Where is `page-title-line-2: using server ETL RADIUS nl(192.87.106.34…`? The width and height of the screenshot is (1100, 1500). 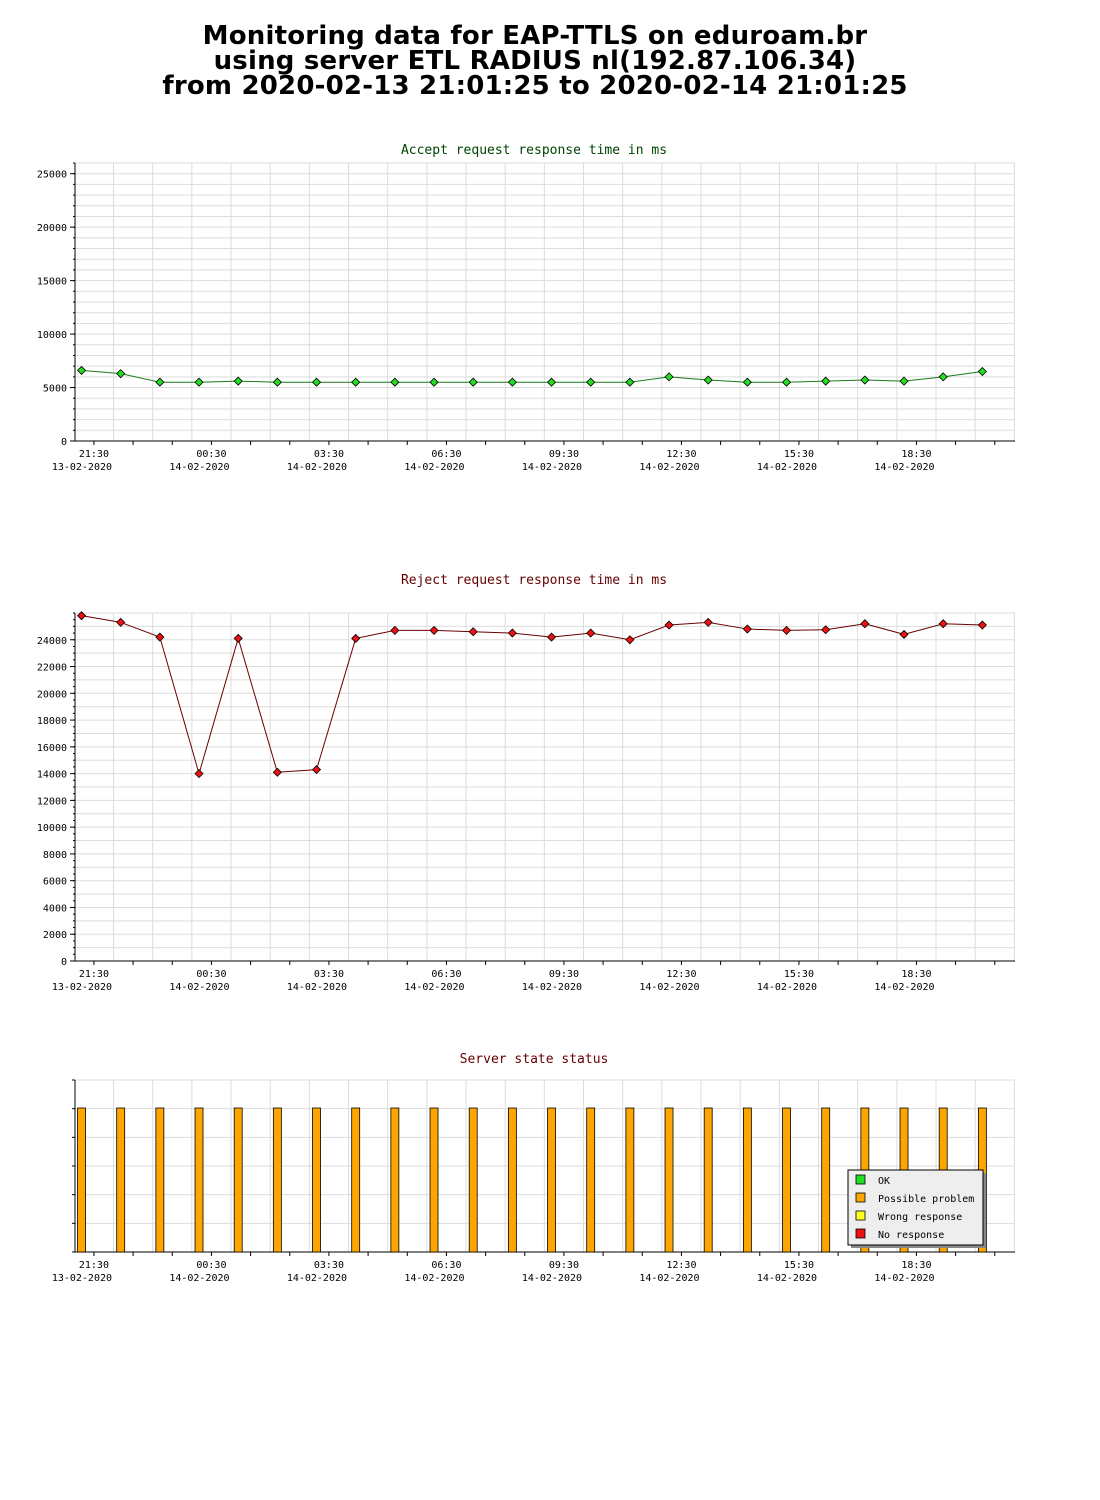
page-title-line-2: using server ETL RADIUS nl(192.87.106.34… is located at coordinates (535, 61).